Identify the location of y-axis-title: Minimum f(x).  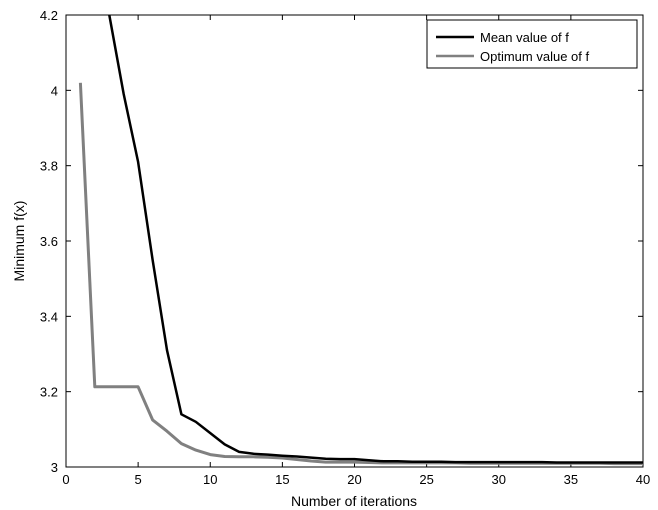
(19, 241).